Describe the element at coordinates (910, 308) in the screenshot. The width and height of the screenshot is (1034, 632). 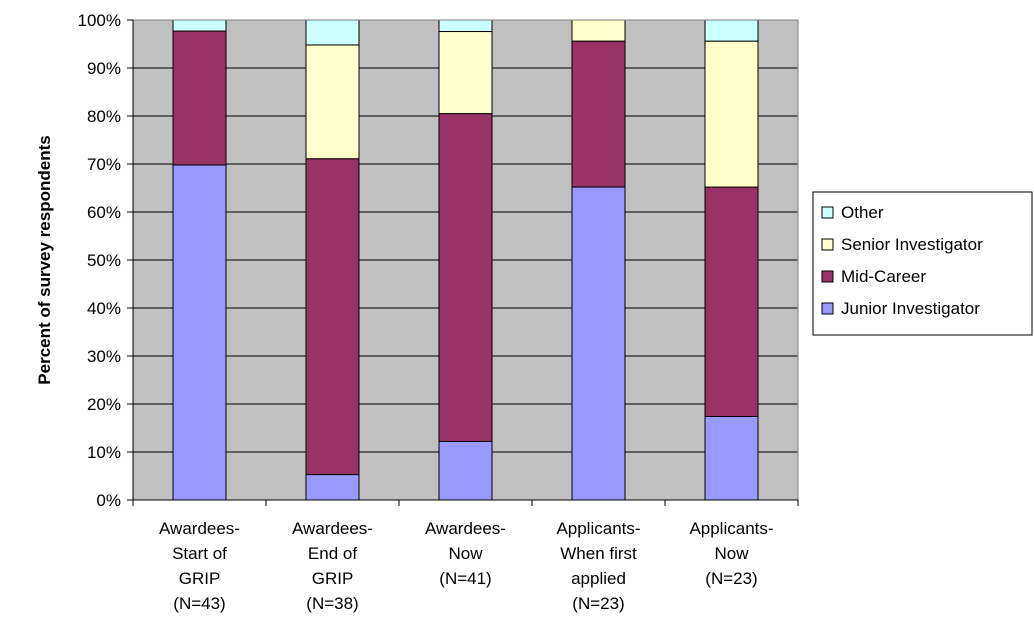
I see `legend-label: Junior Investigator` at that location.